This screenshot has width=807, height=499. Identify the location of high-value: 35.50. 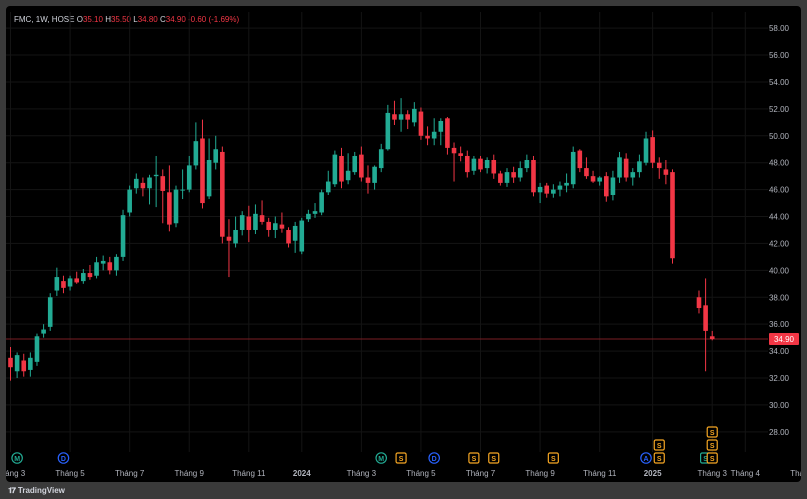
(121, 19).